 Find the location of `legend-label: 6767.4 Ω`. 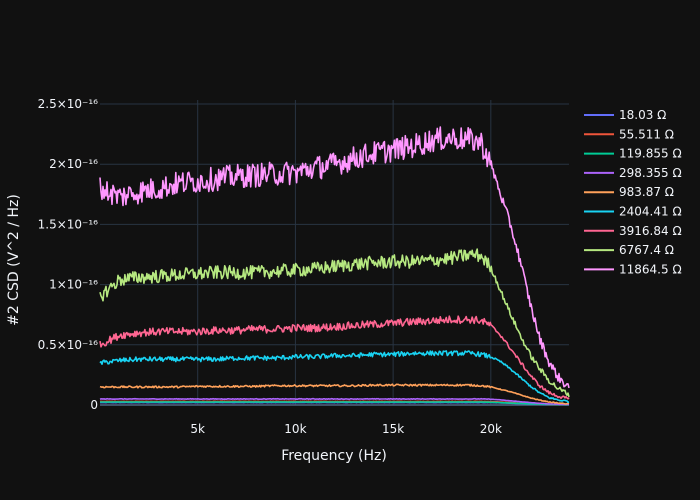

legend-label: 6767.4 Ω is located at coordinates (646, 250).